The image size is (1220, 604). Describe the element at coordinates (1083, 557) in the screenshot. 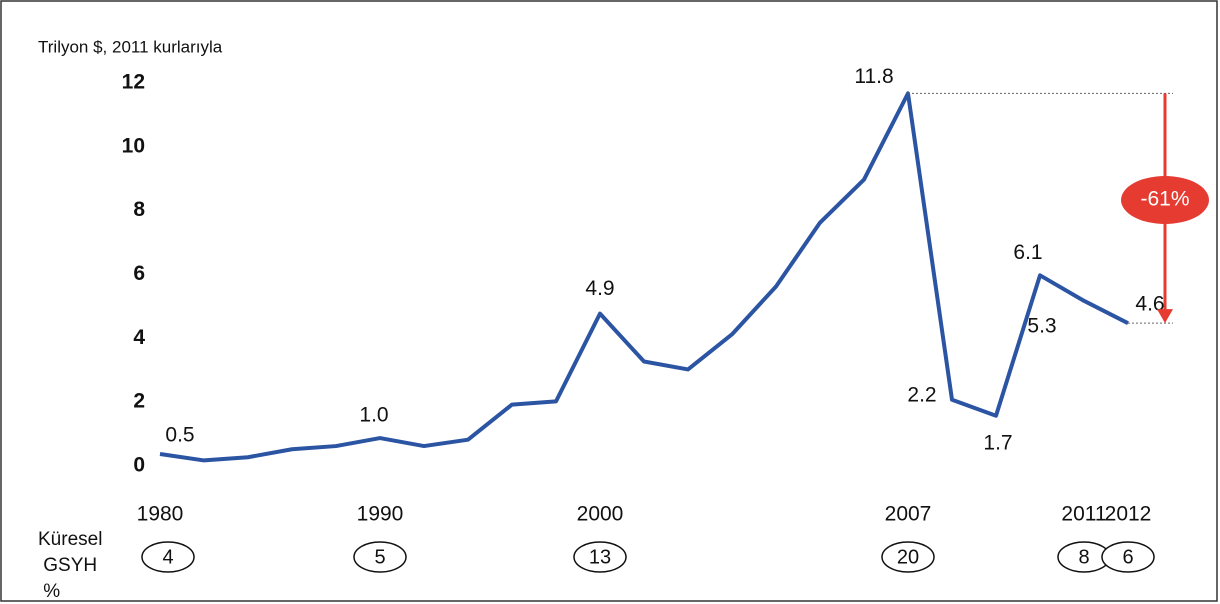

I see `gdp-value: 8` at that location.